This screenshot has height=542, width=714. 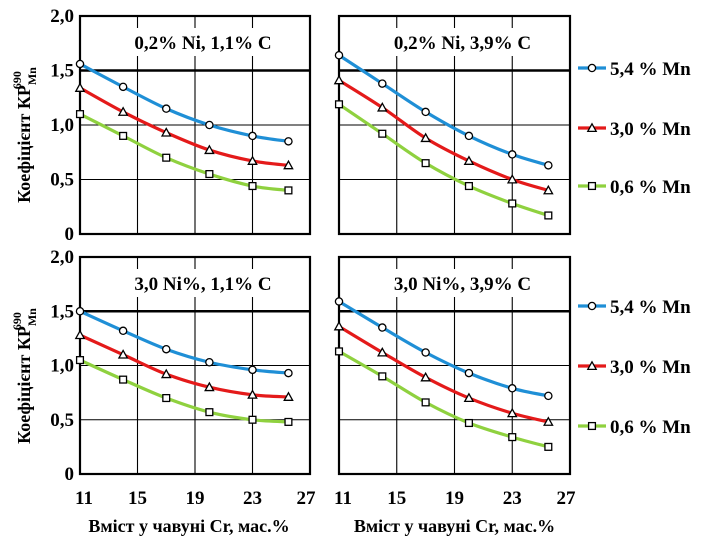 What do you see at coordinates (454, 526) in the screenshot?
I see `x-axis-label: Вміст у чавуні Cr, мас.%` at bounding box center [454, 526].